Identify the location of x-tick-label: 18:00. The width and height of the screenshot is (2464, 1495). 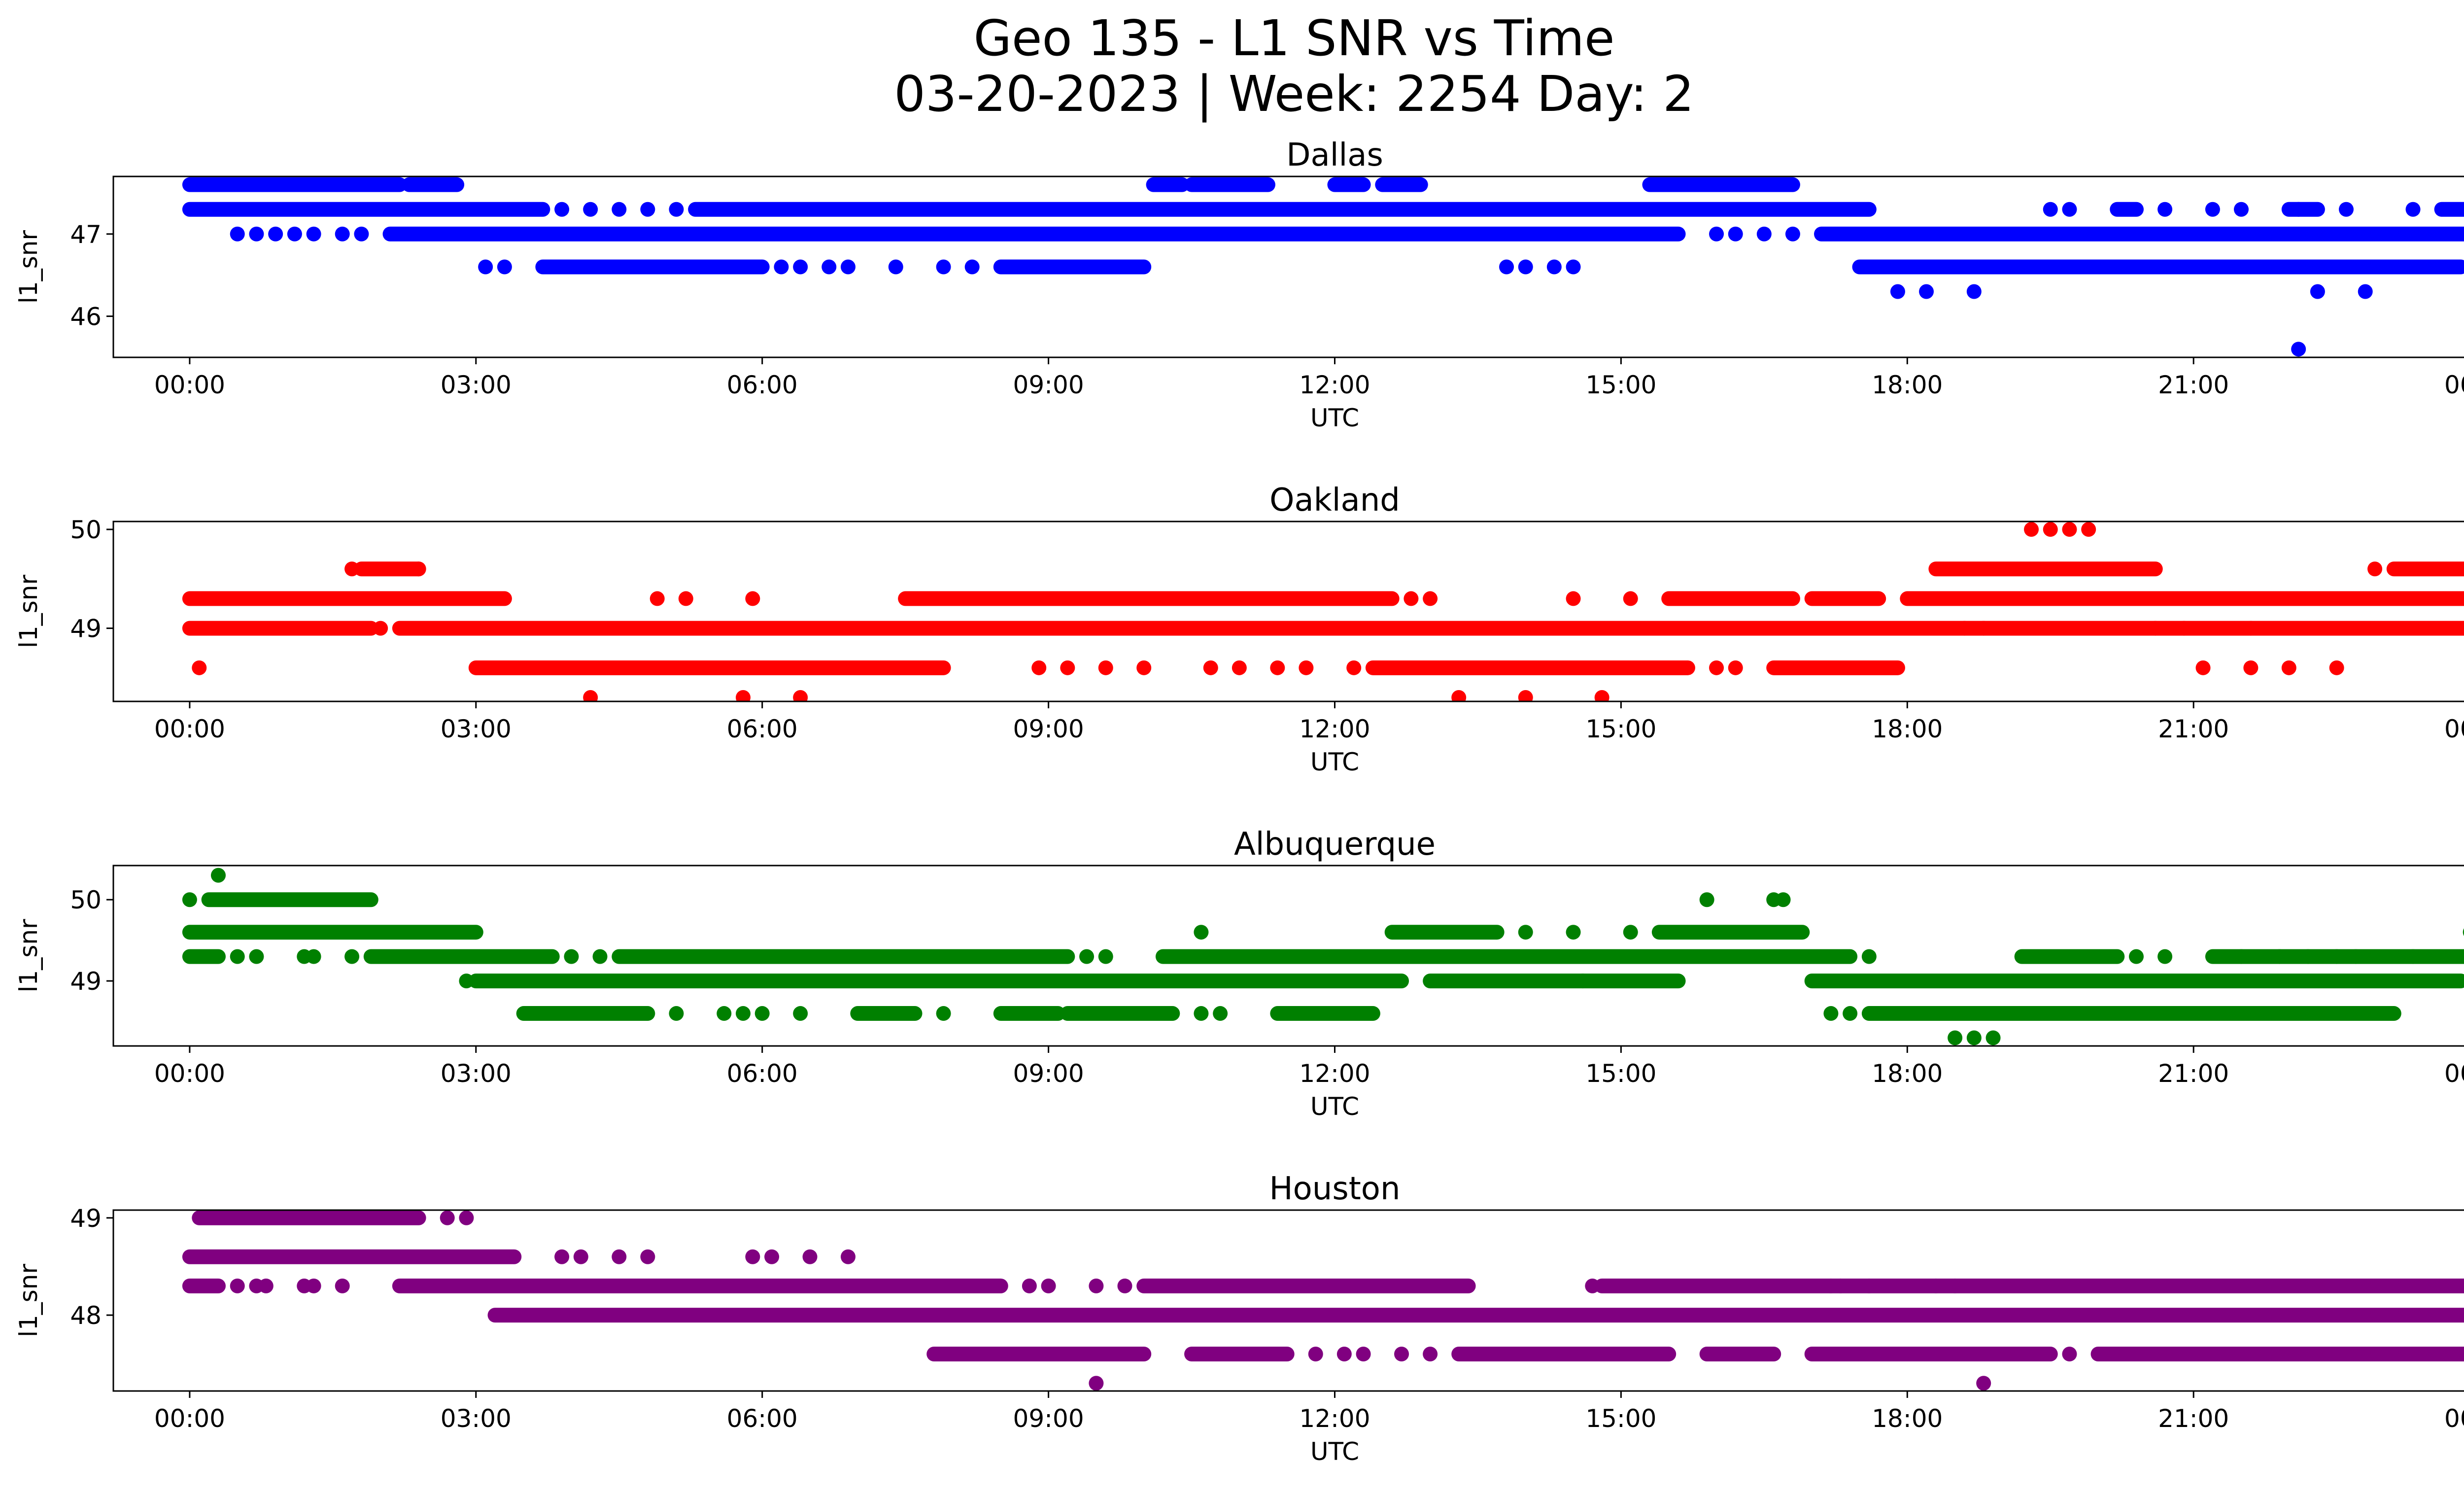
(1907, 1418).